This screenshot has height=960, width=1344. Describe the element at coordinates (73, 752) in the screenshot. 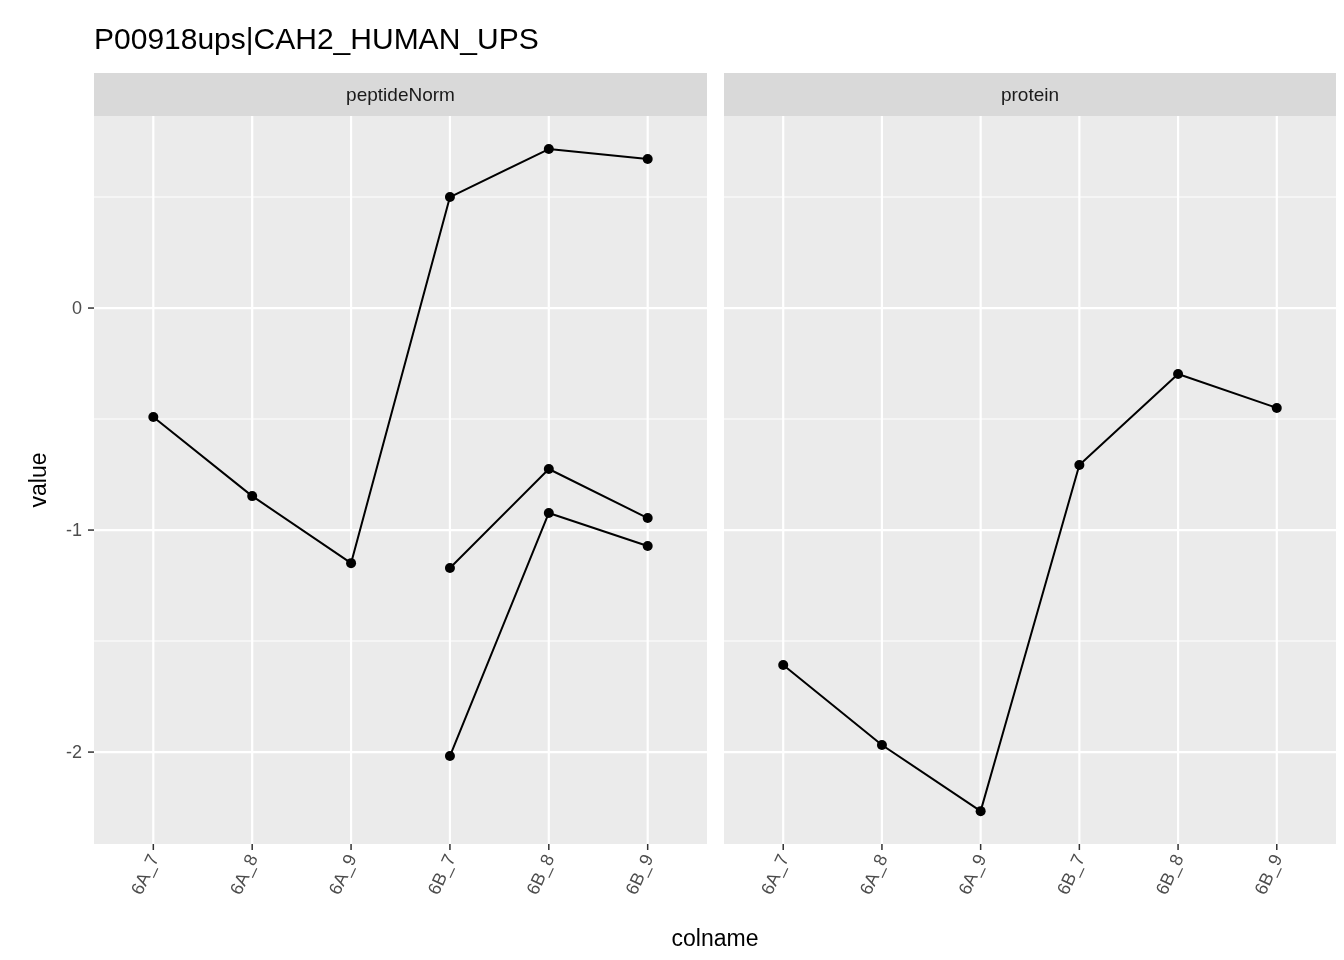

I see `y-tick-label: -2` at that location.